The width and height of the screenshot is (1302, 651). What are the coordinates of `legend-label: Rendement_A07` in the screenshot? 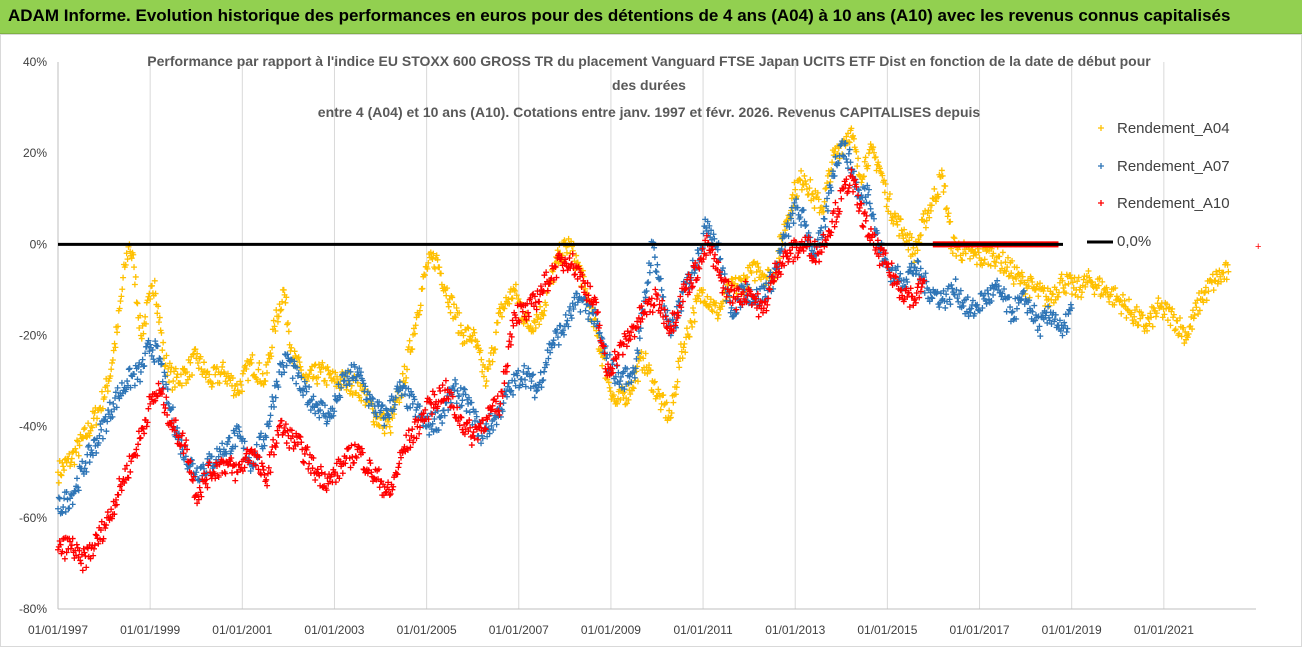 It's located at (1173, 166).